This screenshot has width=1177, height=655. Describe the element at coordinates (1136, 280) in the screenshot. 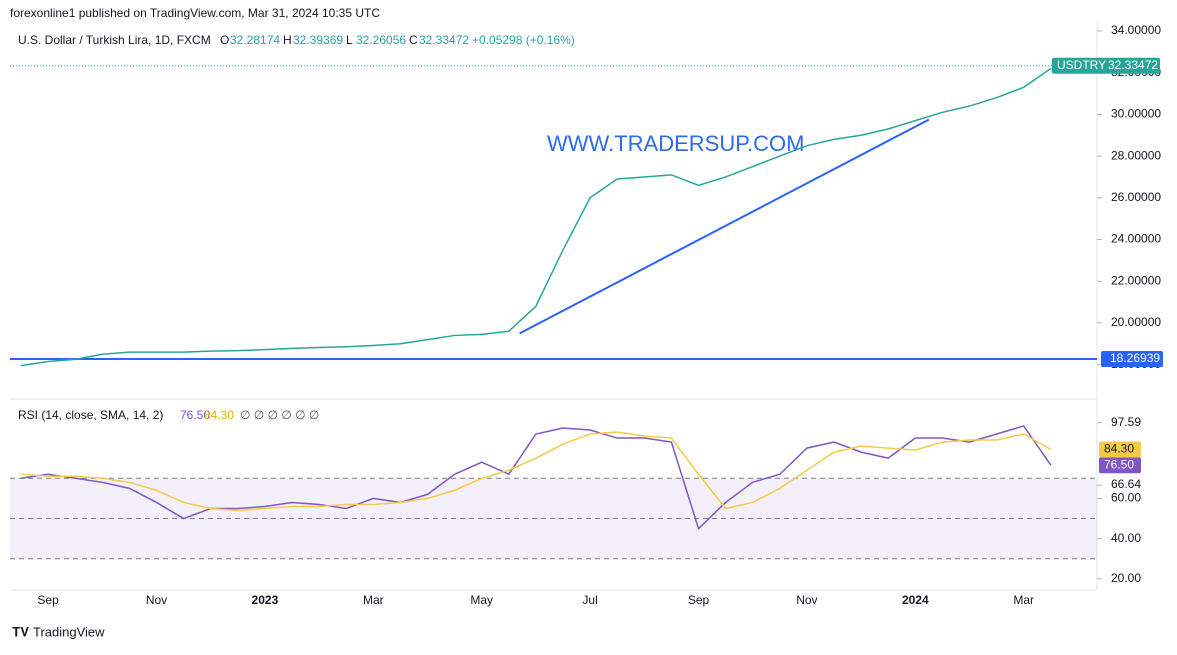

I see `y-tick-label: 22.00000` at that location.